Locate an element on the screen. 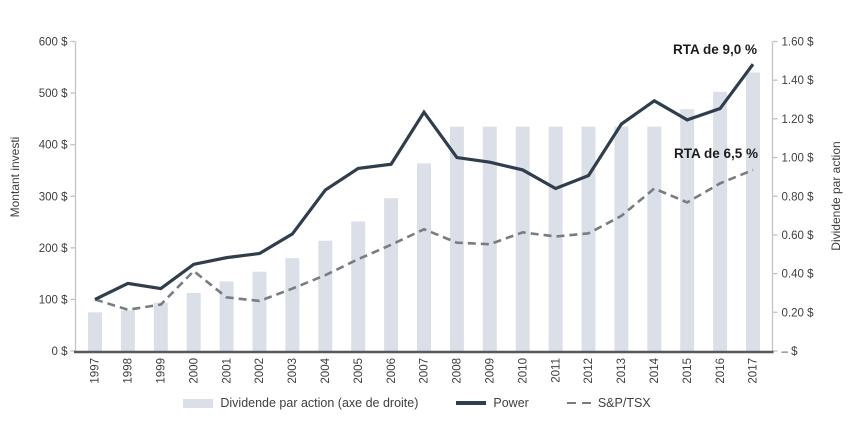  dividend-bar-2010 is located at coordinates (522, 238).